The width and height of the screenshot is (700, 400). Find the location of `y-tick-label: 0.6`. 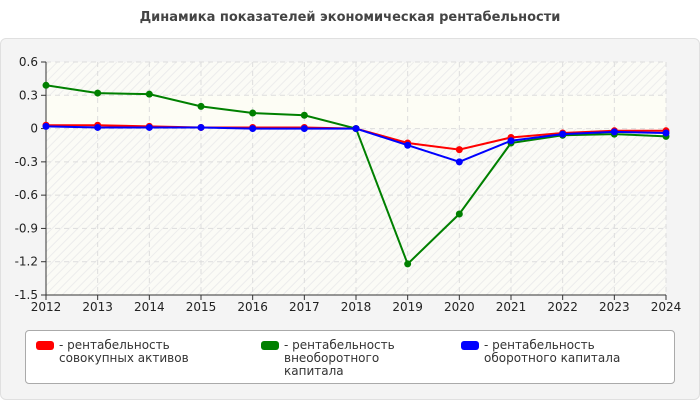

y-tick-label: 0.6 is located at coordinates (28, 62).